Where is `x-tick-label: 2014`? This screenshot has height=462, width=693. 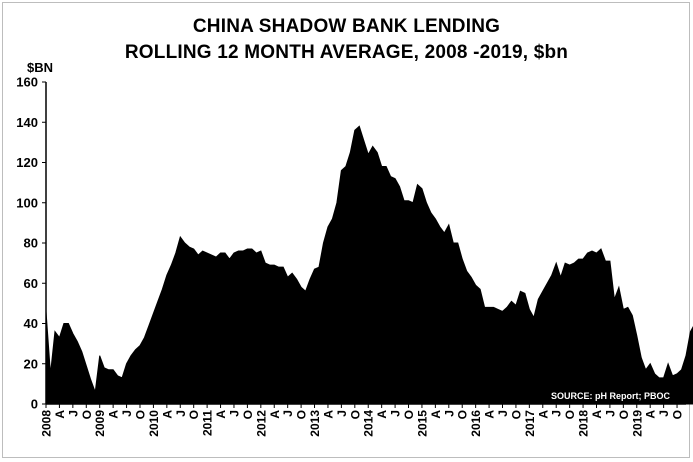
x-tick-label: 2014 is located at coordinates (369, 423).